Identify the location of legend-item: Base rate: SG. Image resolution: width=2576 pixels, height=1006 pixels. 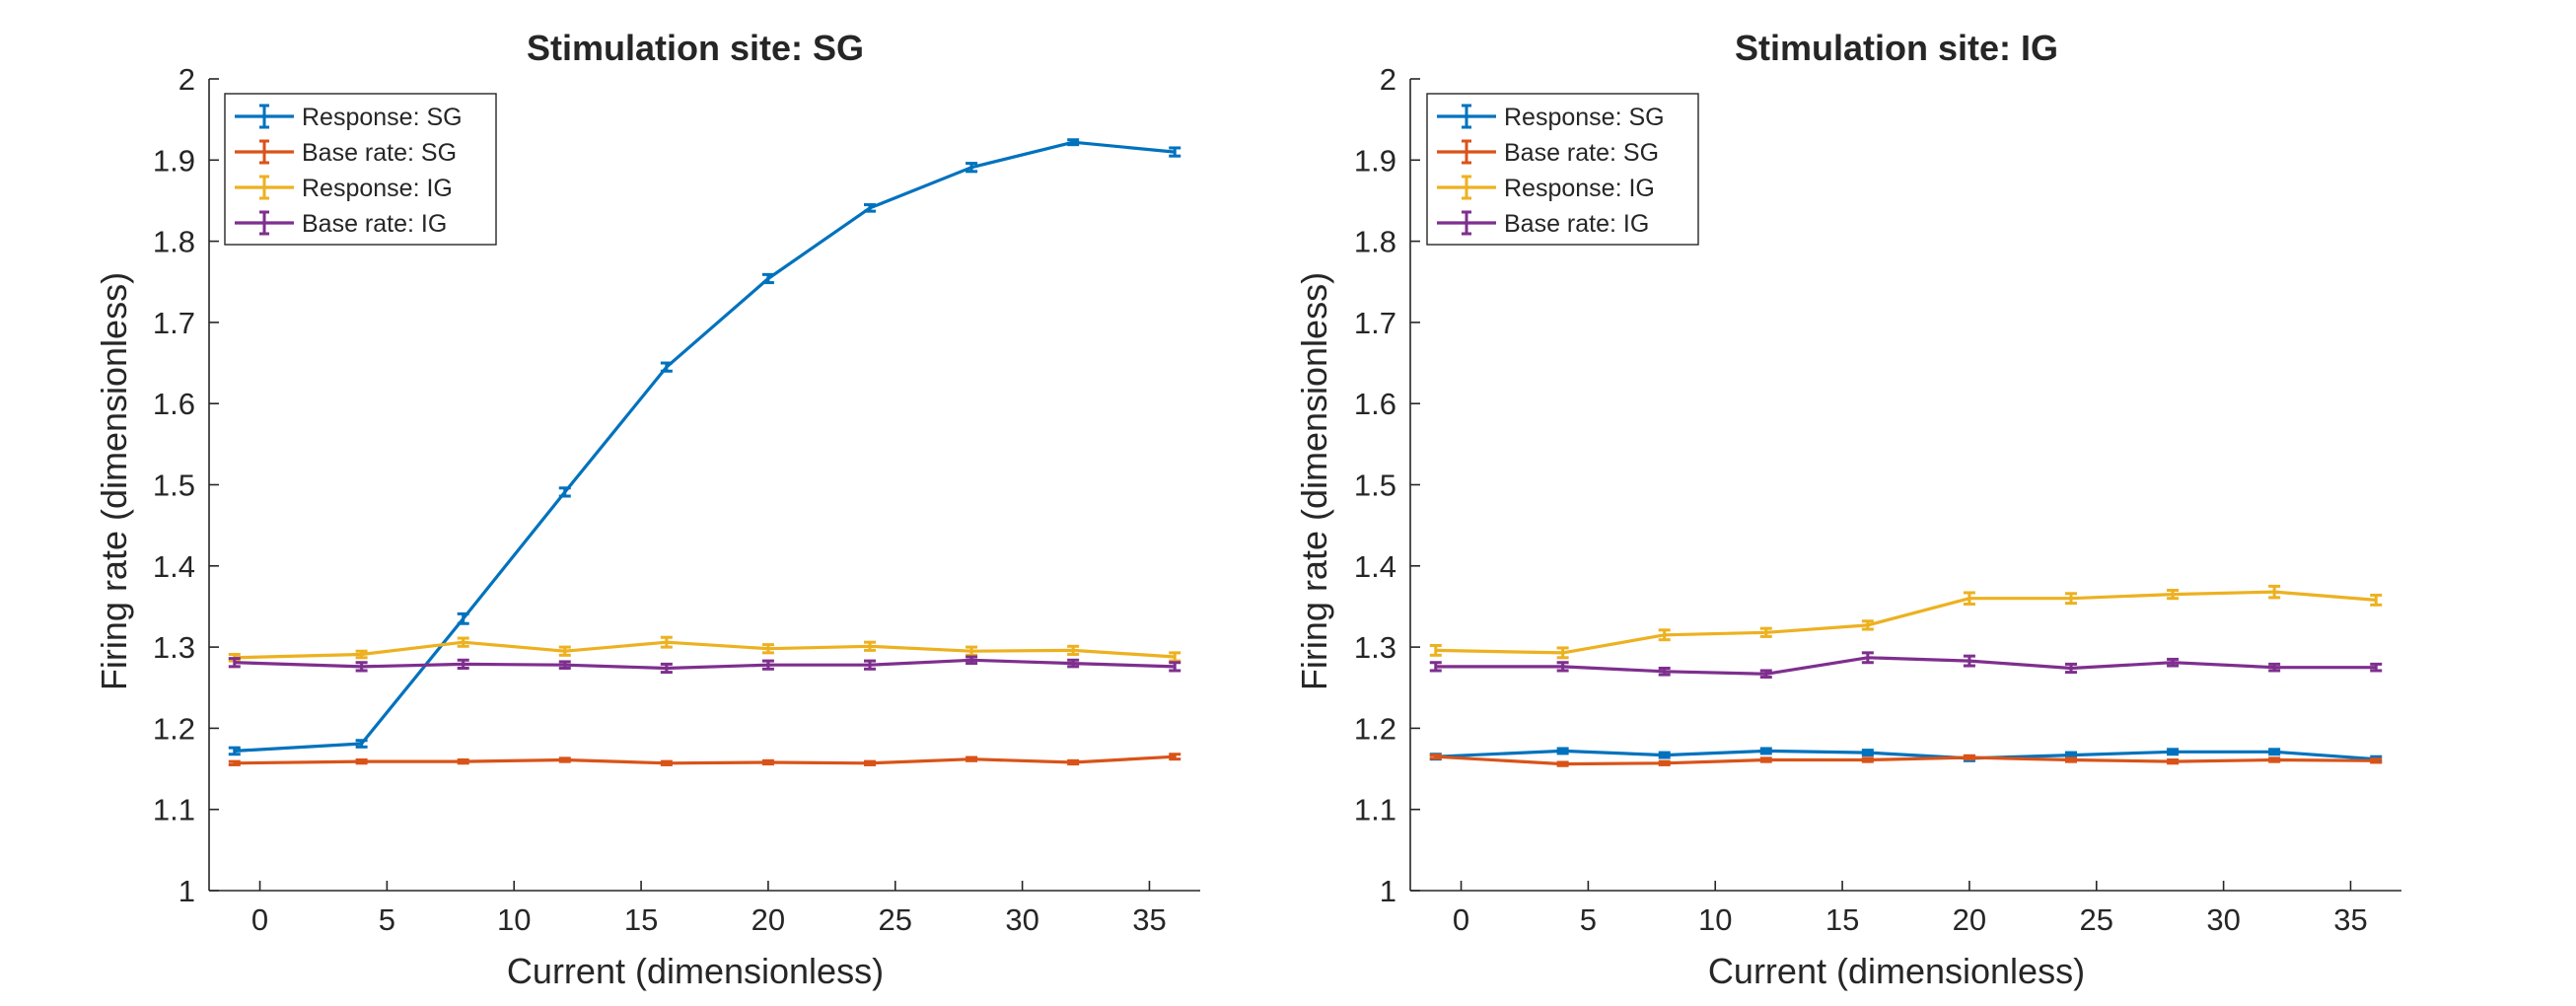
(346, 153).